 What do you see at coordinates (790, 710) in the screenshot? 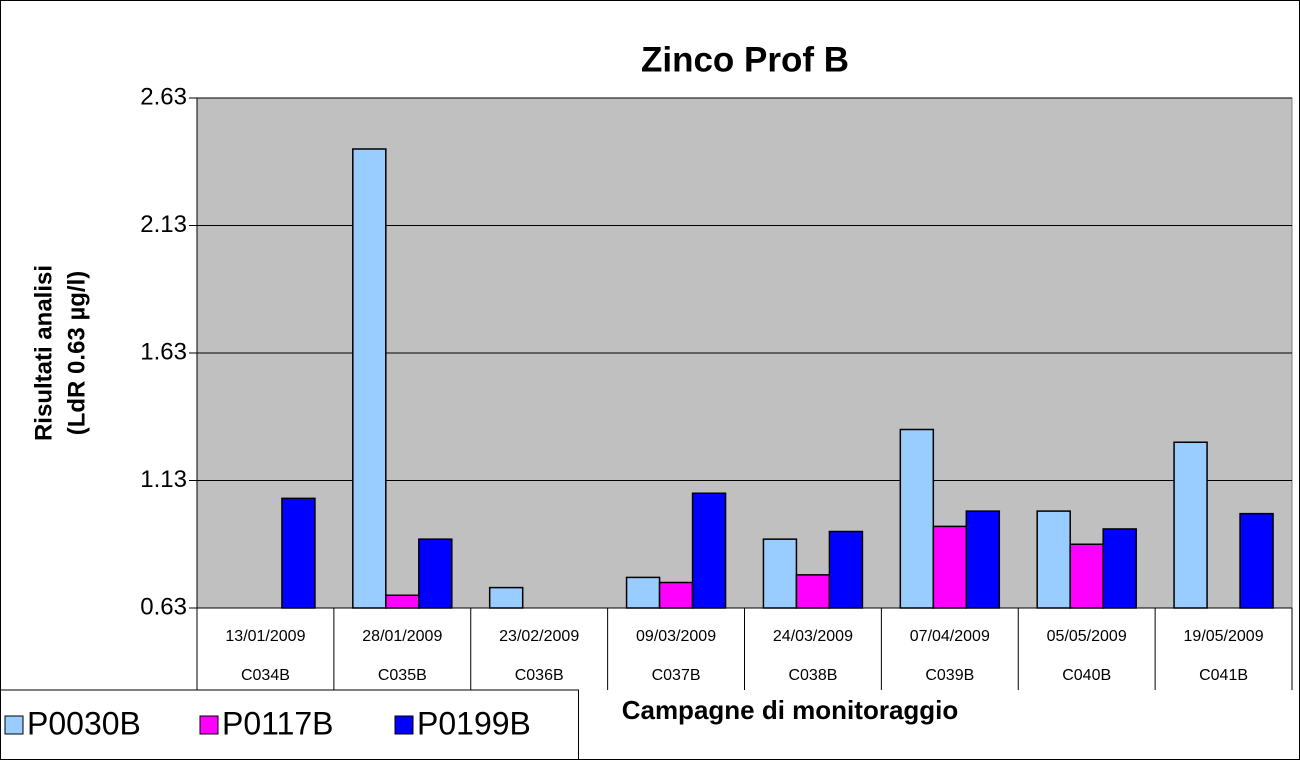
I see `x-axis-title: Campagne di monitoraggio` at bounding box center [790, 710].